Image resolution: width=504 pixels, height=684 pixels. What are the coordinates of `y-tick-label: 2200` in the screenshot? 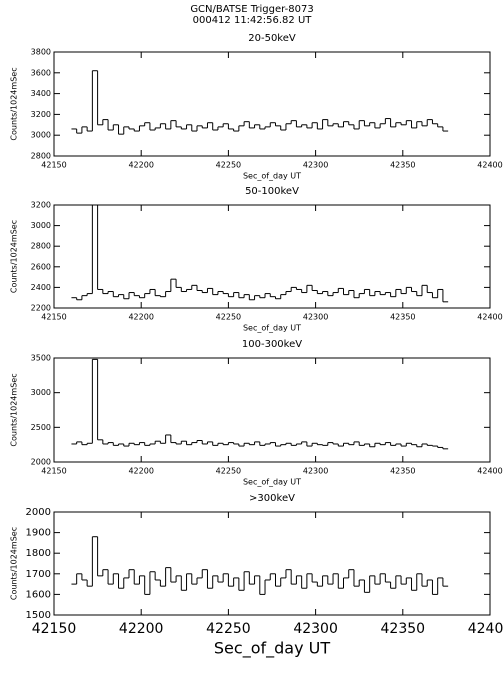 It's located at (41, 308).